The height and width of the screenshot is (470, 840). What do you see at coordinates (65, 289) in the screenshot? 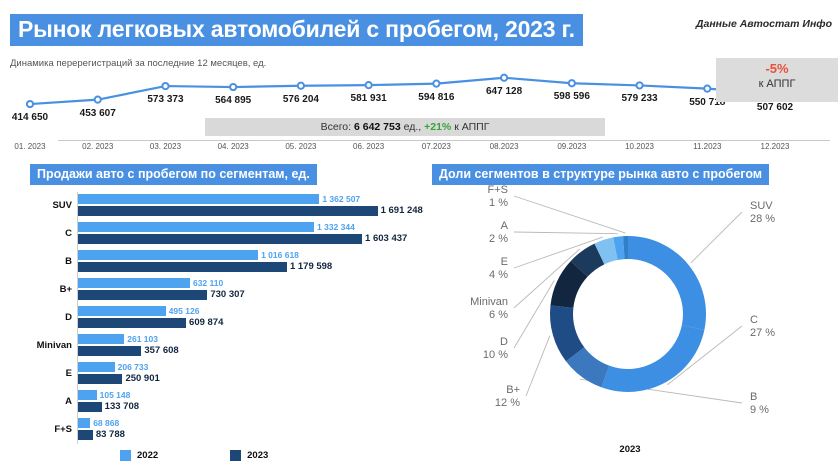
I see `bar-category-label: B+` at bounding box center [65, 289].